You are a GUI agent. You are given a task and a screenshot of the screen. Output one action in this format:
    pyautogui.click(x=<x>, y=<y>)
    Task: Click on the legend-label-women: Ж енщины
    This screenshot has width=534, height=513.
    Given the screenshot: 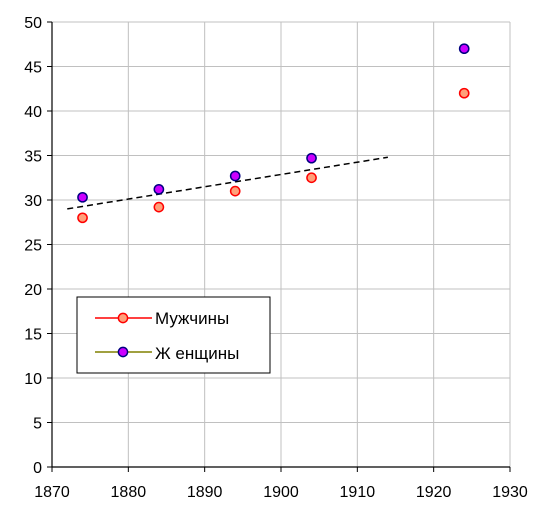 What is the action you would take?
    pyautogui.click(x=197, y=353)
    